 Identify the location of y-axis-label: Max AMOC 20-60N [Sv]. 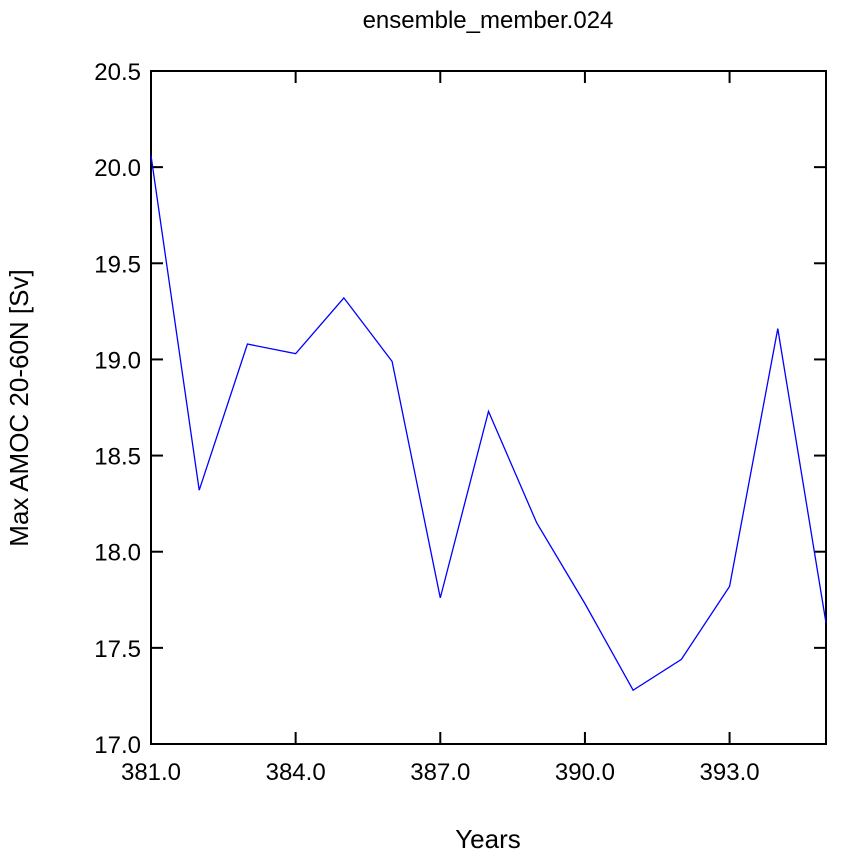
(19, 407).